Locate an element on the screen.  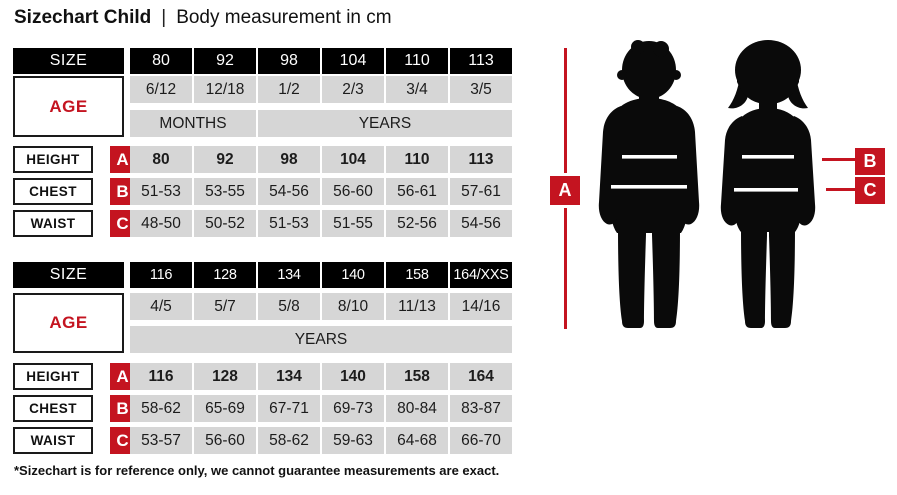
diagram-marker-a: A is located at coordinates (565, 190).